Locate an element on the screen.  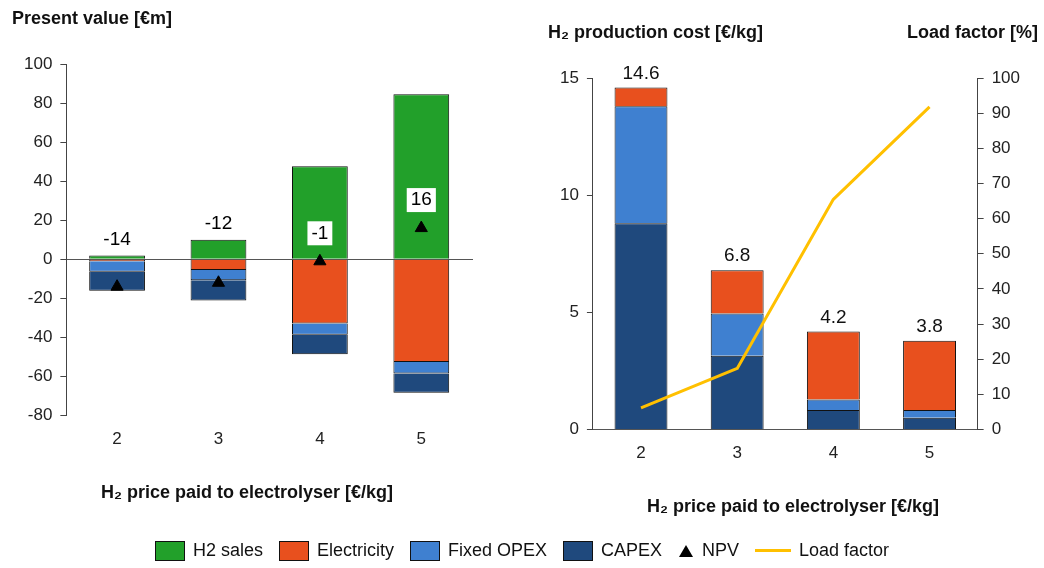
y2-tick-label: 100 is located at coordinates (1006, 77).